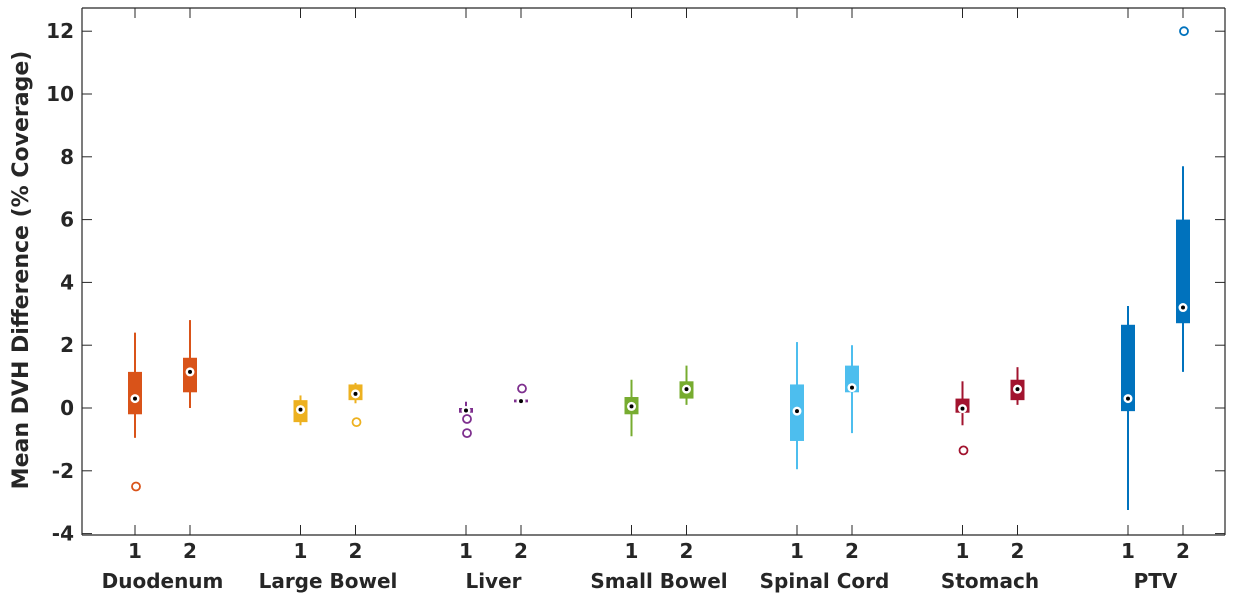 The image size is (1238, 594). I want to click on y-tick-label: 10, so click(60, 94).